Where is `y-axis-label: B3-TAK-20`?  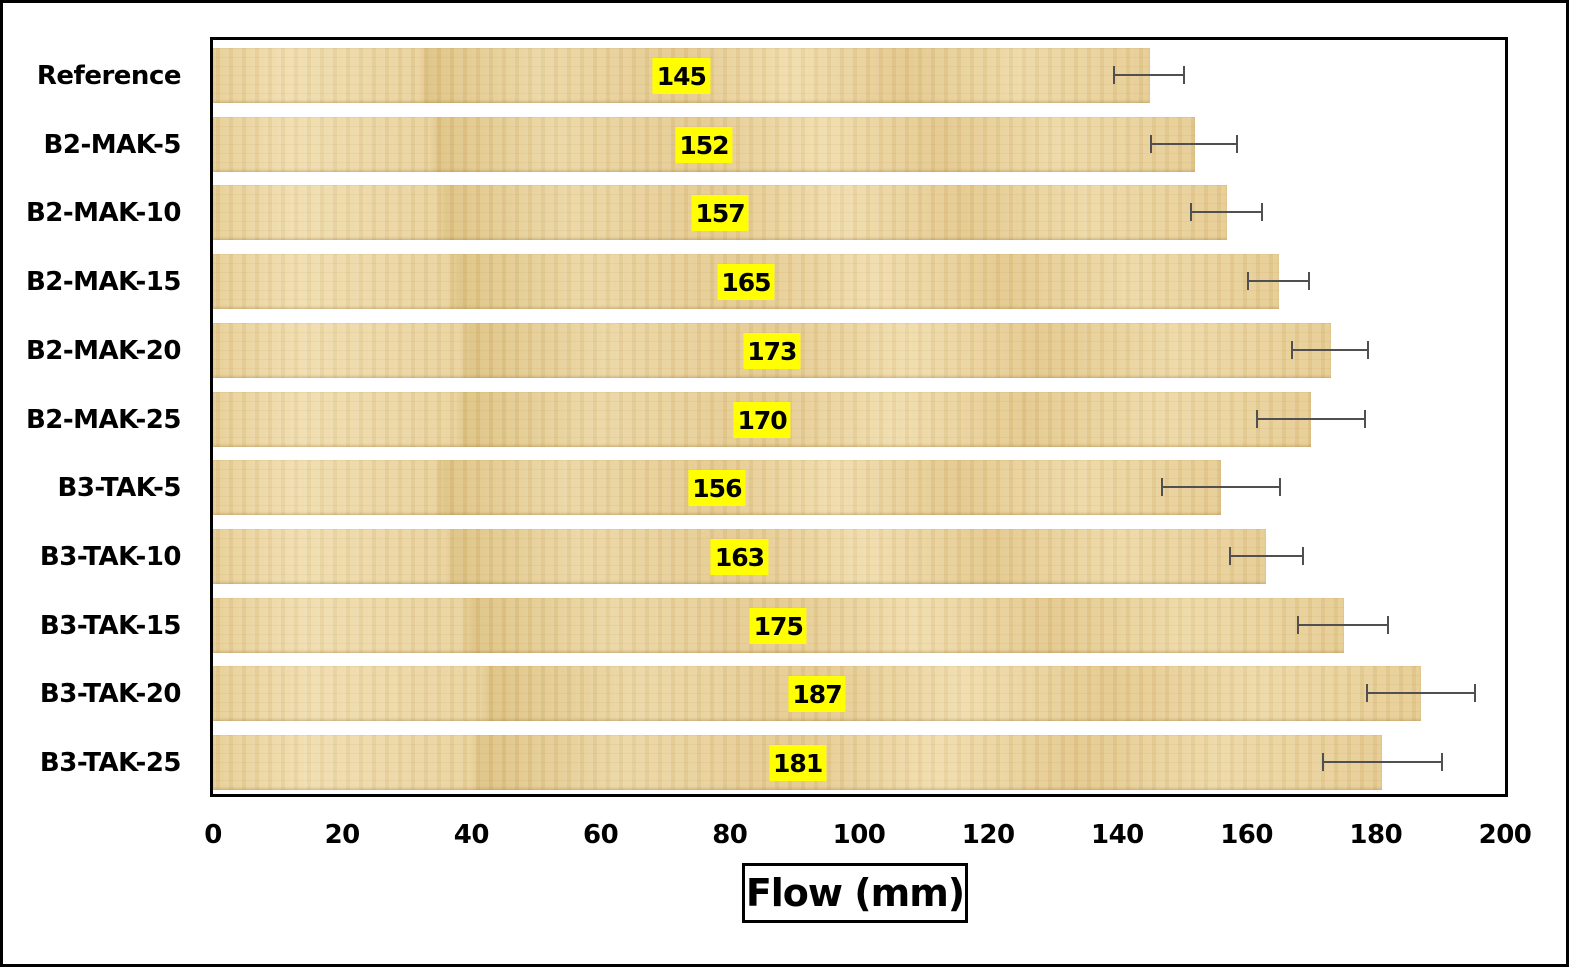
y-axis-label: B3-TAK-20 is located at coordinates (110, 694).